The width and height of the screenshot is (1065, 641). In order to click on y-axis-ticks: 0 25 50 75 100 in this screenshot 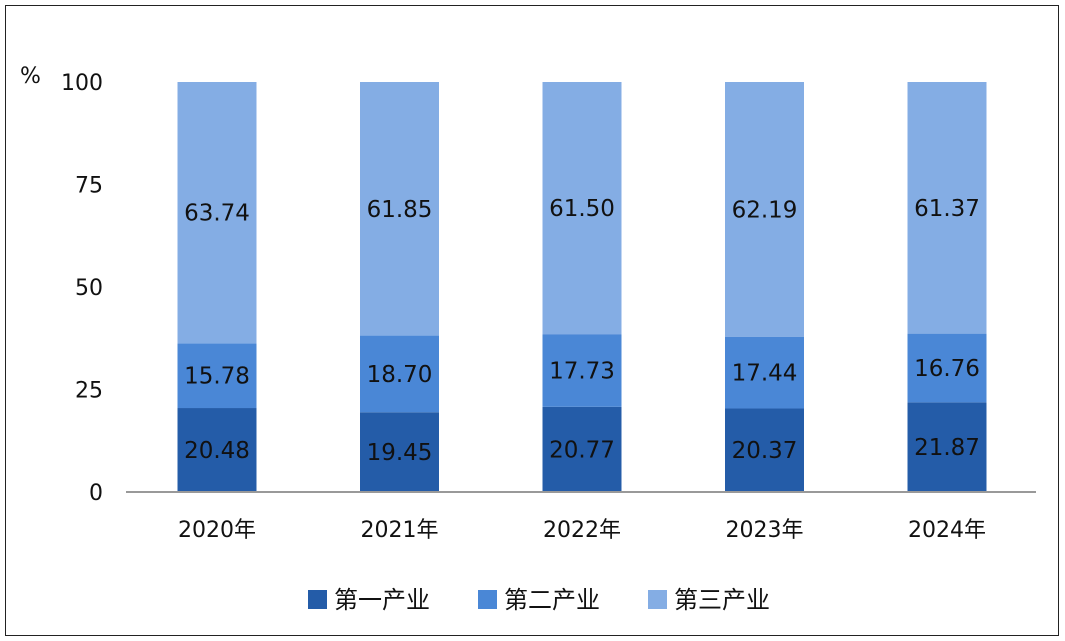, I will do `click(82, 288)`.